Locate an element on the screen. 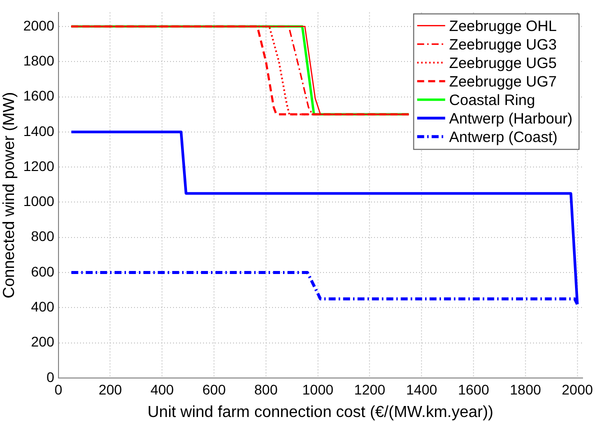 The width and height of the screenshot is (597, 422). y-tick-label: 1000 is located at coordinates (39, 201).